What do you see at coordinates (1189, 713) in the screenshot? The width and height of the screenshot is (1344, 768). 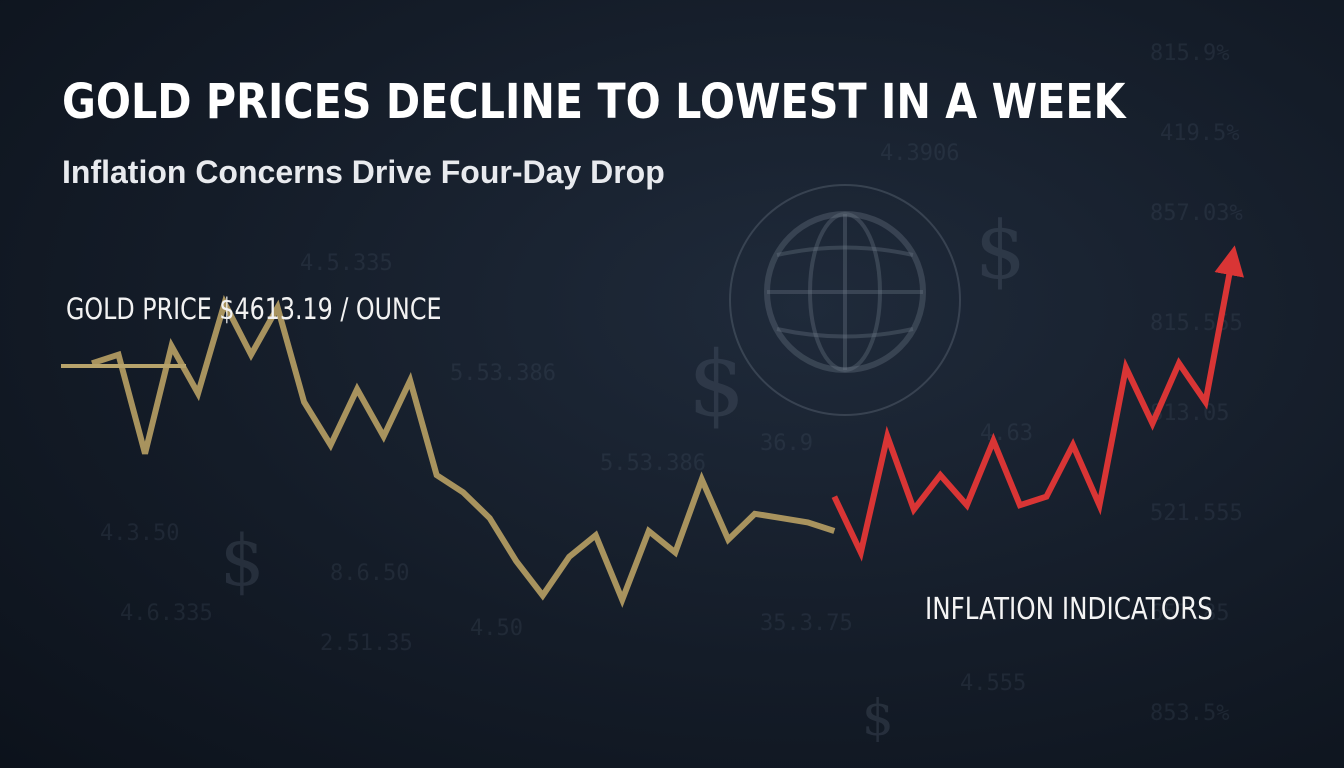 I see `svg-text: 853.5%` at bounding box center [1189, 713].